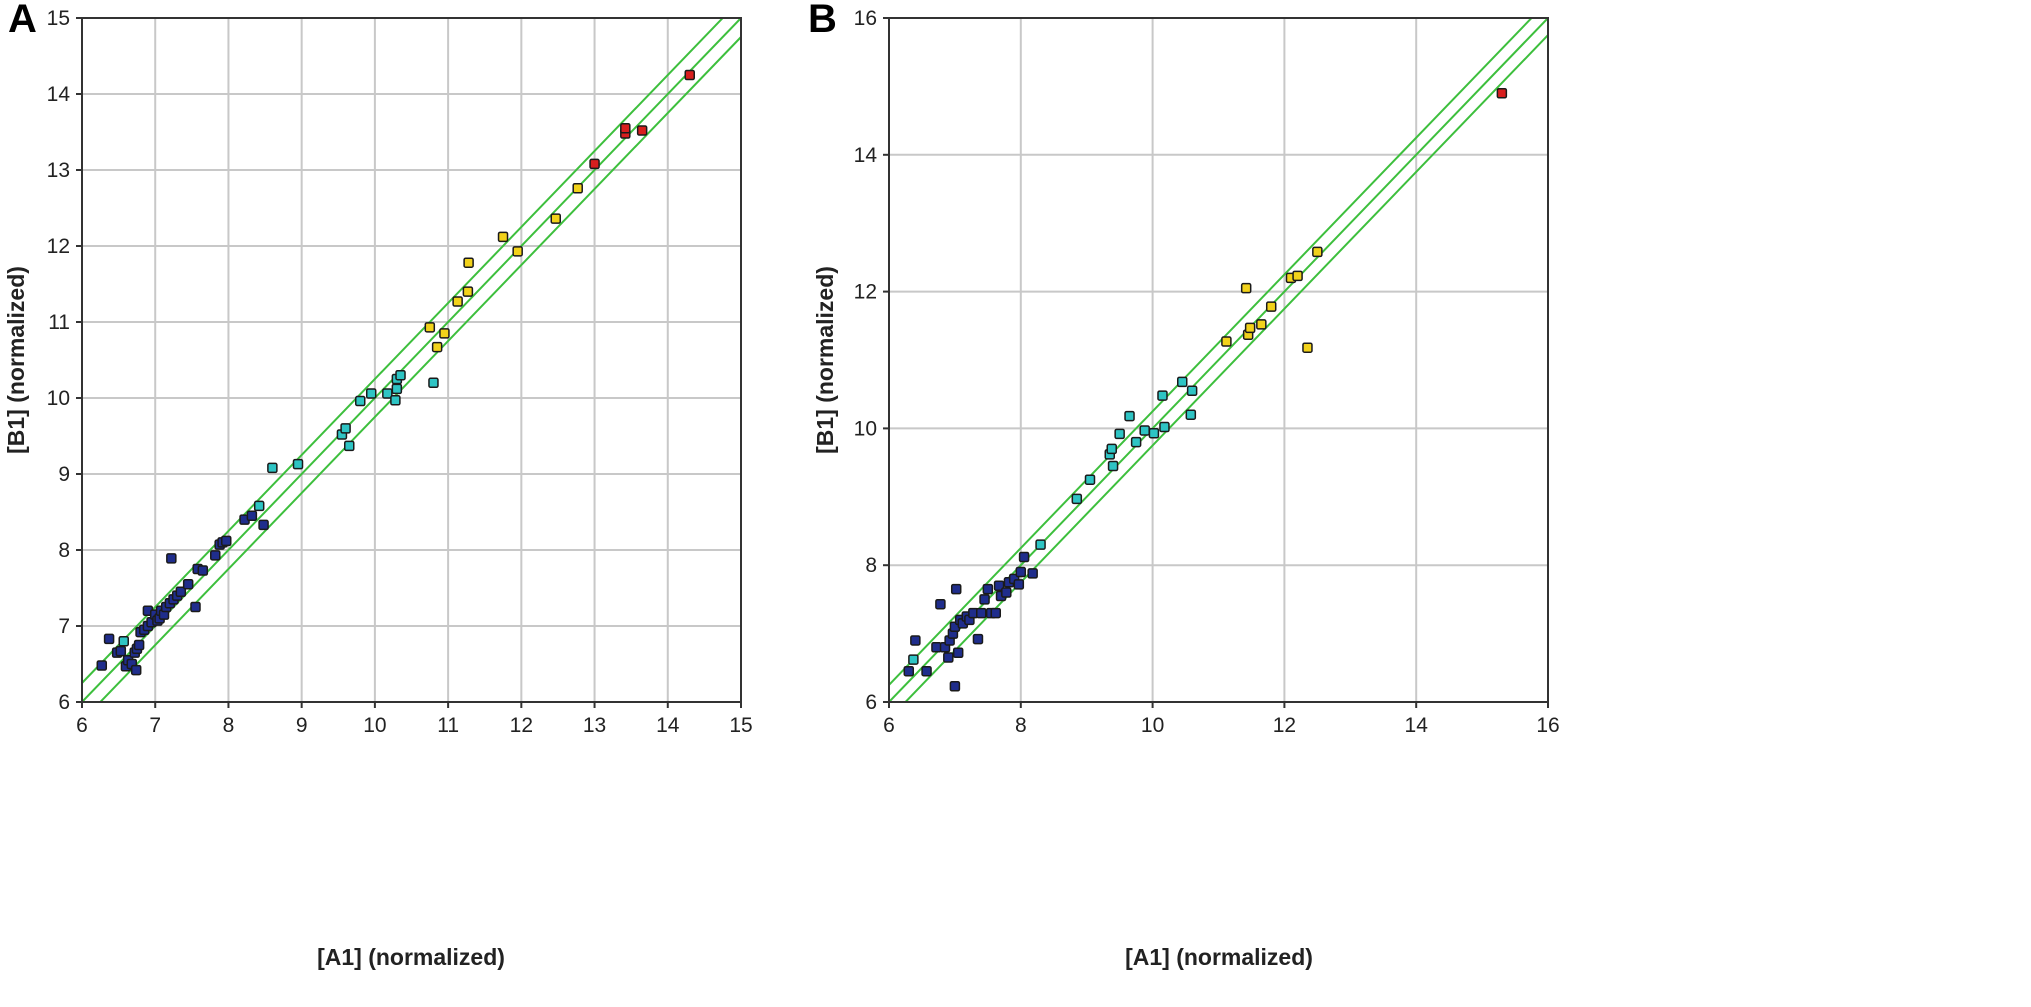 The height and width of the screenshot is (1007, 2031). Describe the element at coordinates (871, 565) in the screenshot. I see `panel-b-y-tick-label: 8` at that location.